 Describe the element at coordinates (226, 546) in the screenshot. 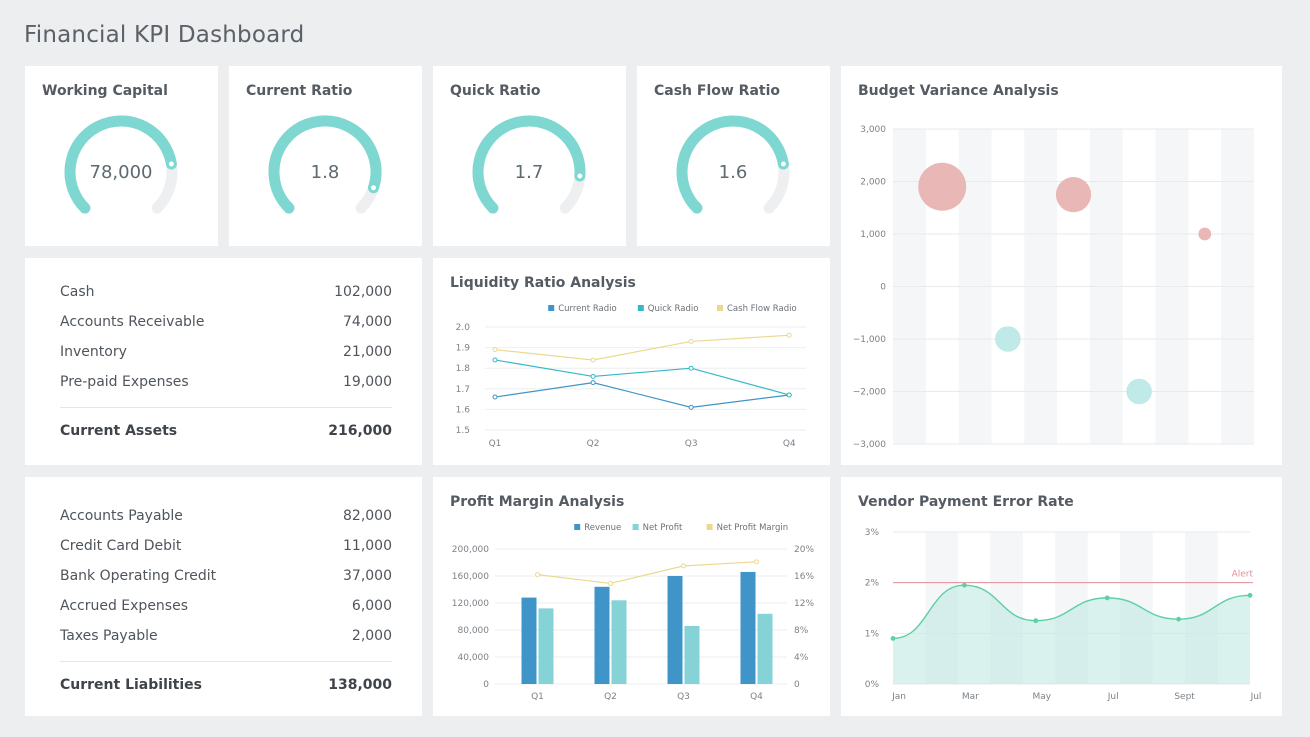

I see `table-row: Credit Card Debit 11,000` at that location.